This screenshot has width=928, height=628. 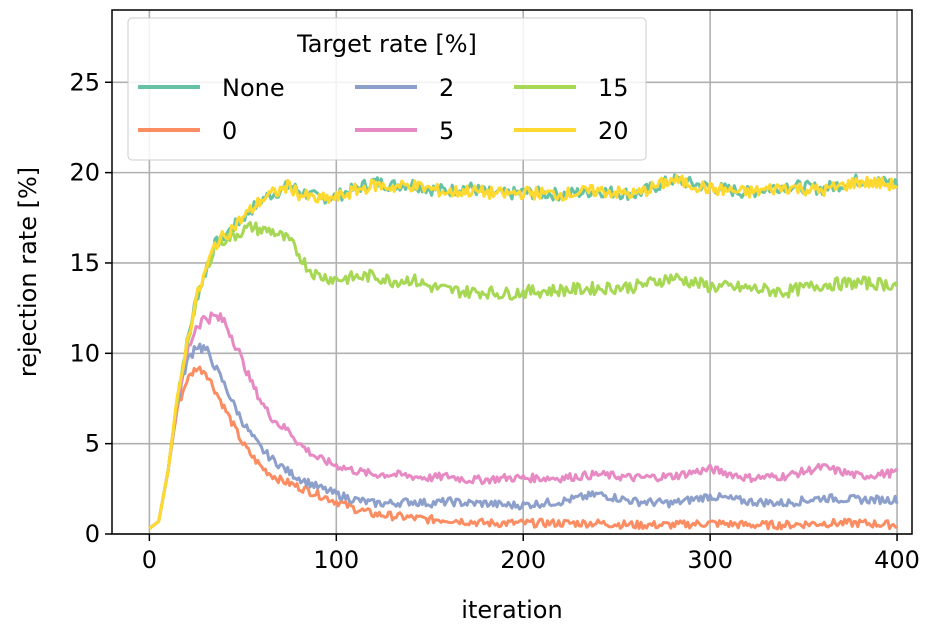 I want to click on x-tick-label: 300, so click(x=710, y=560).